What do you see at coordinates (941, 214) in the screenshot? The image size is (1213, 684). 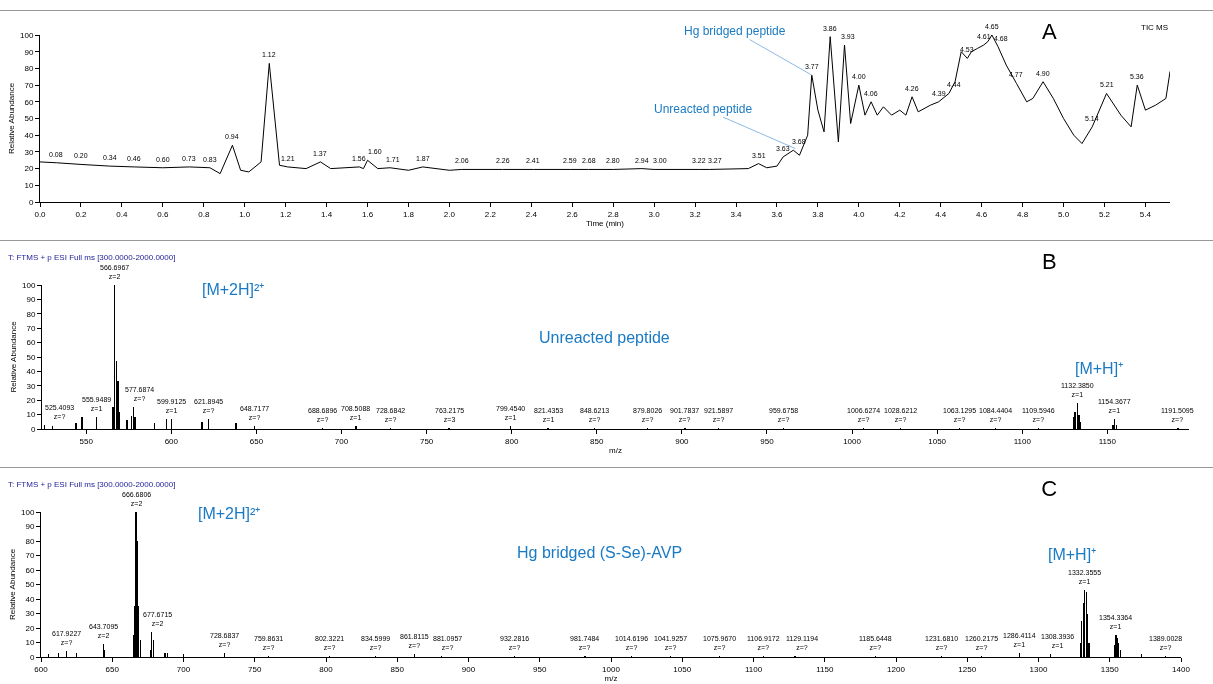 I see `x-tick-label: 4.4` at bounding box center [941, 214].